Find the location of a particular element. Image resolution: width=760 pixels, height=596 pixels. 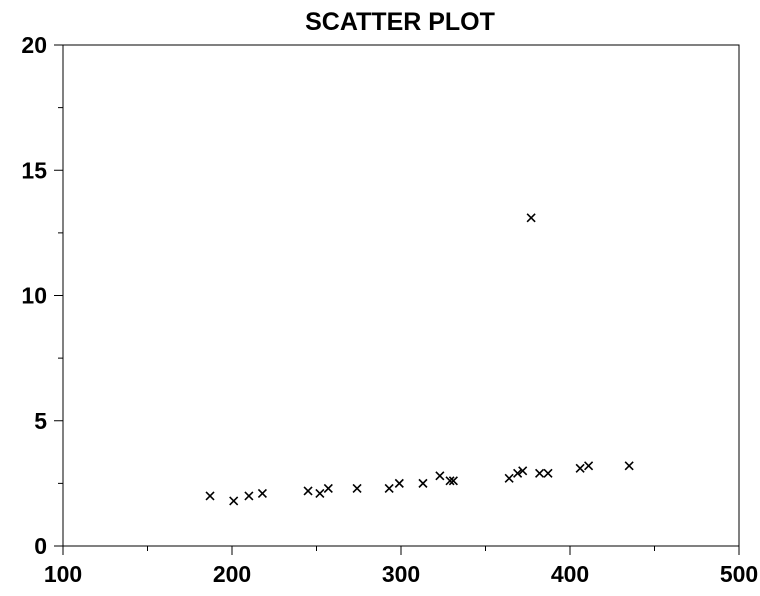

x-tick-label: 200 is located at coordinates (232, 574).